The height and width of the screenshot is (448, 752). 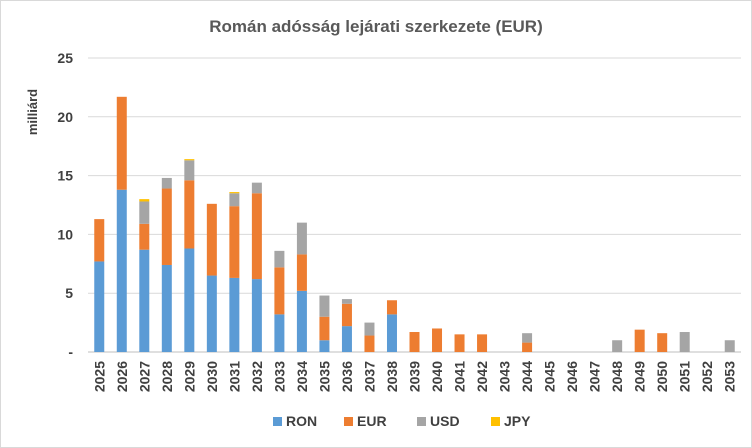 What do you see at coordinates (392, 376) in the screenshot?
I see `x-tick-label: 2038` at bounding box center [392, 376].